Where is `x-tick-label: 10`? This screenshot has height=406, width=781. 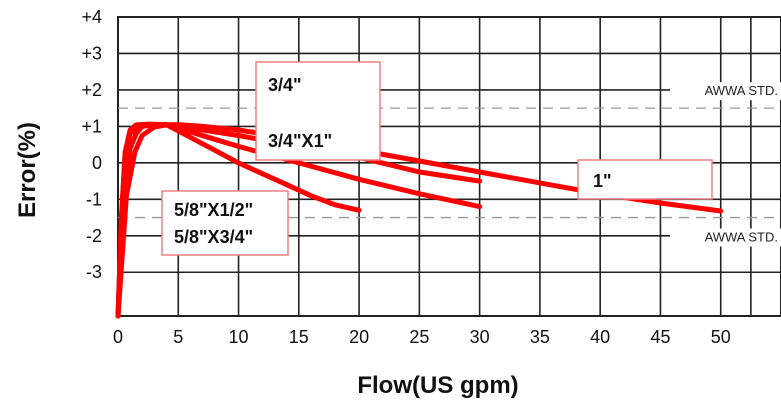
x-tick-label: 10 is located at coordinates (239, 337).